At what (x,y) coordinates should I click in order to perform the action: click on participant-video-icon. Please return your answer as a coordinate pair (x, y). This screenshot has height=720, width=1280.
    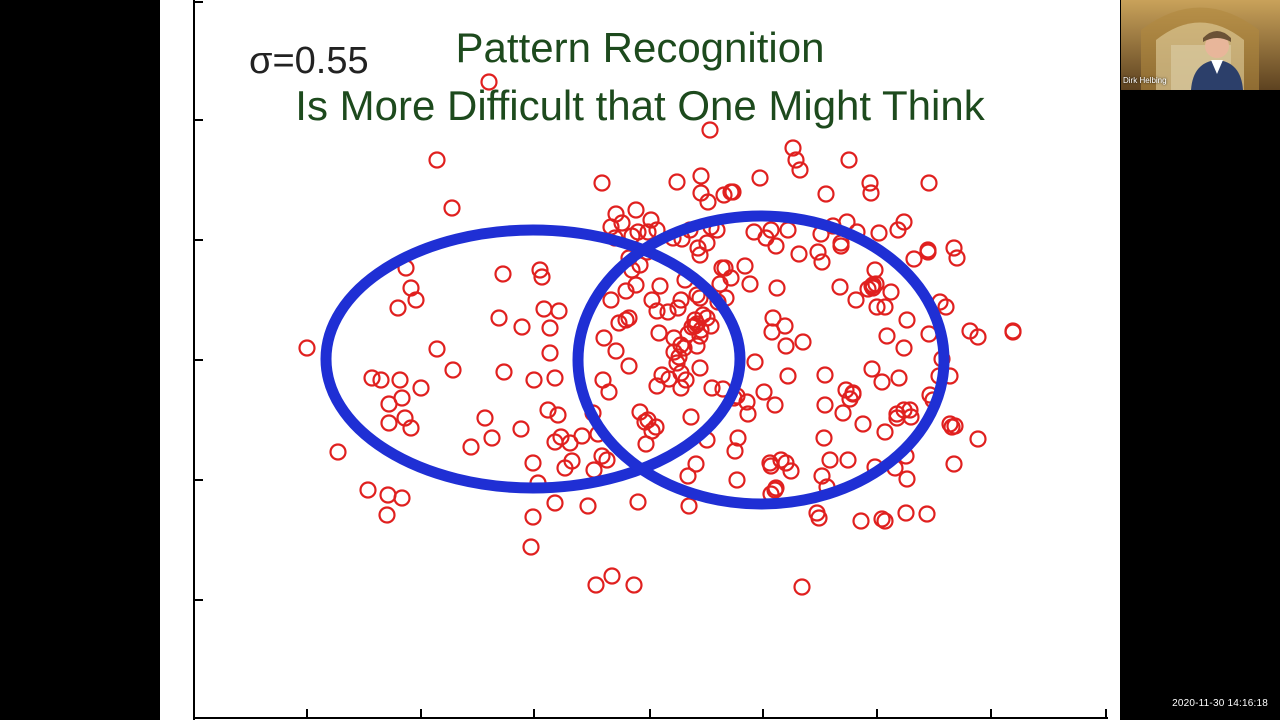
    Looking at the image, I should click on (1200, 45).